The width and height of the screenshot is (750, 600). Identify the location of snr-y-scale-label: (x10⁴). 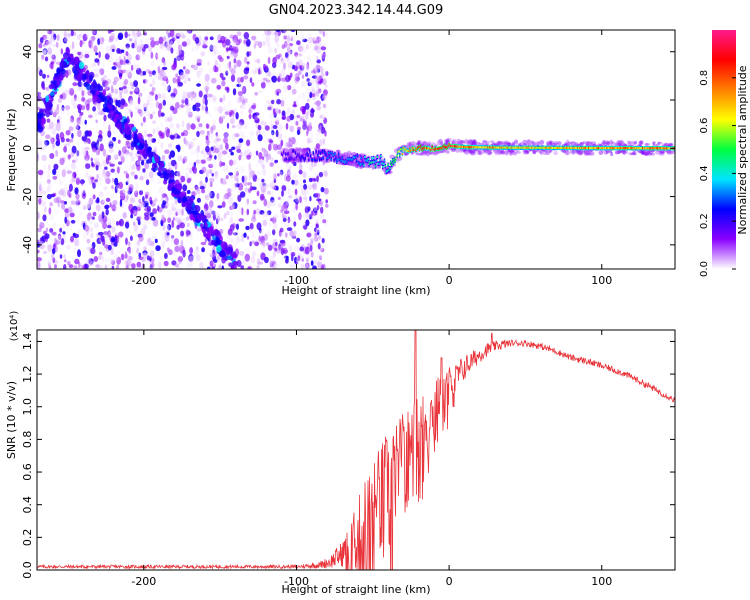
(14, 326).